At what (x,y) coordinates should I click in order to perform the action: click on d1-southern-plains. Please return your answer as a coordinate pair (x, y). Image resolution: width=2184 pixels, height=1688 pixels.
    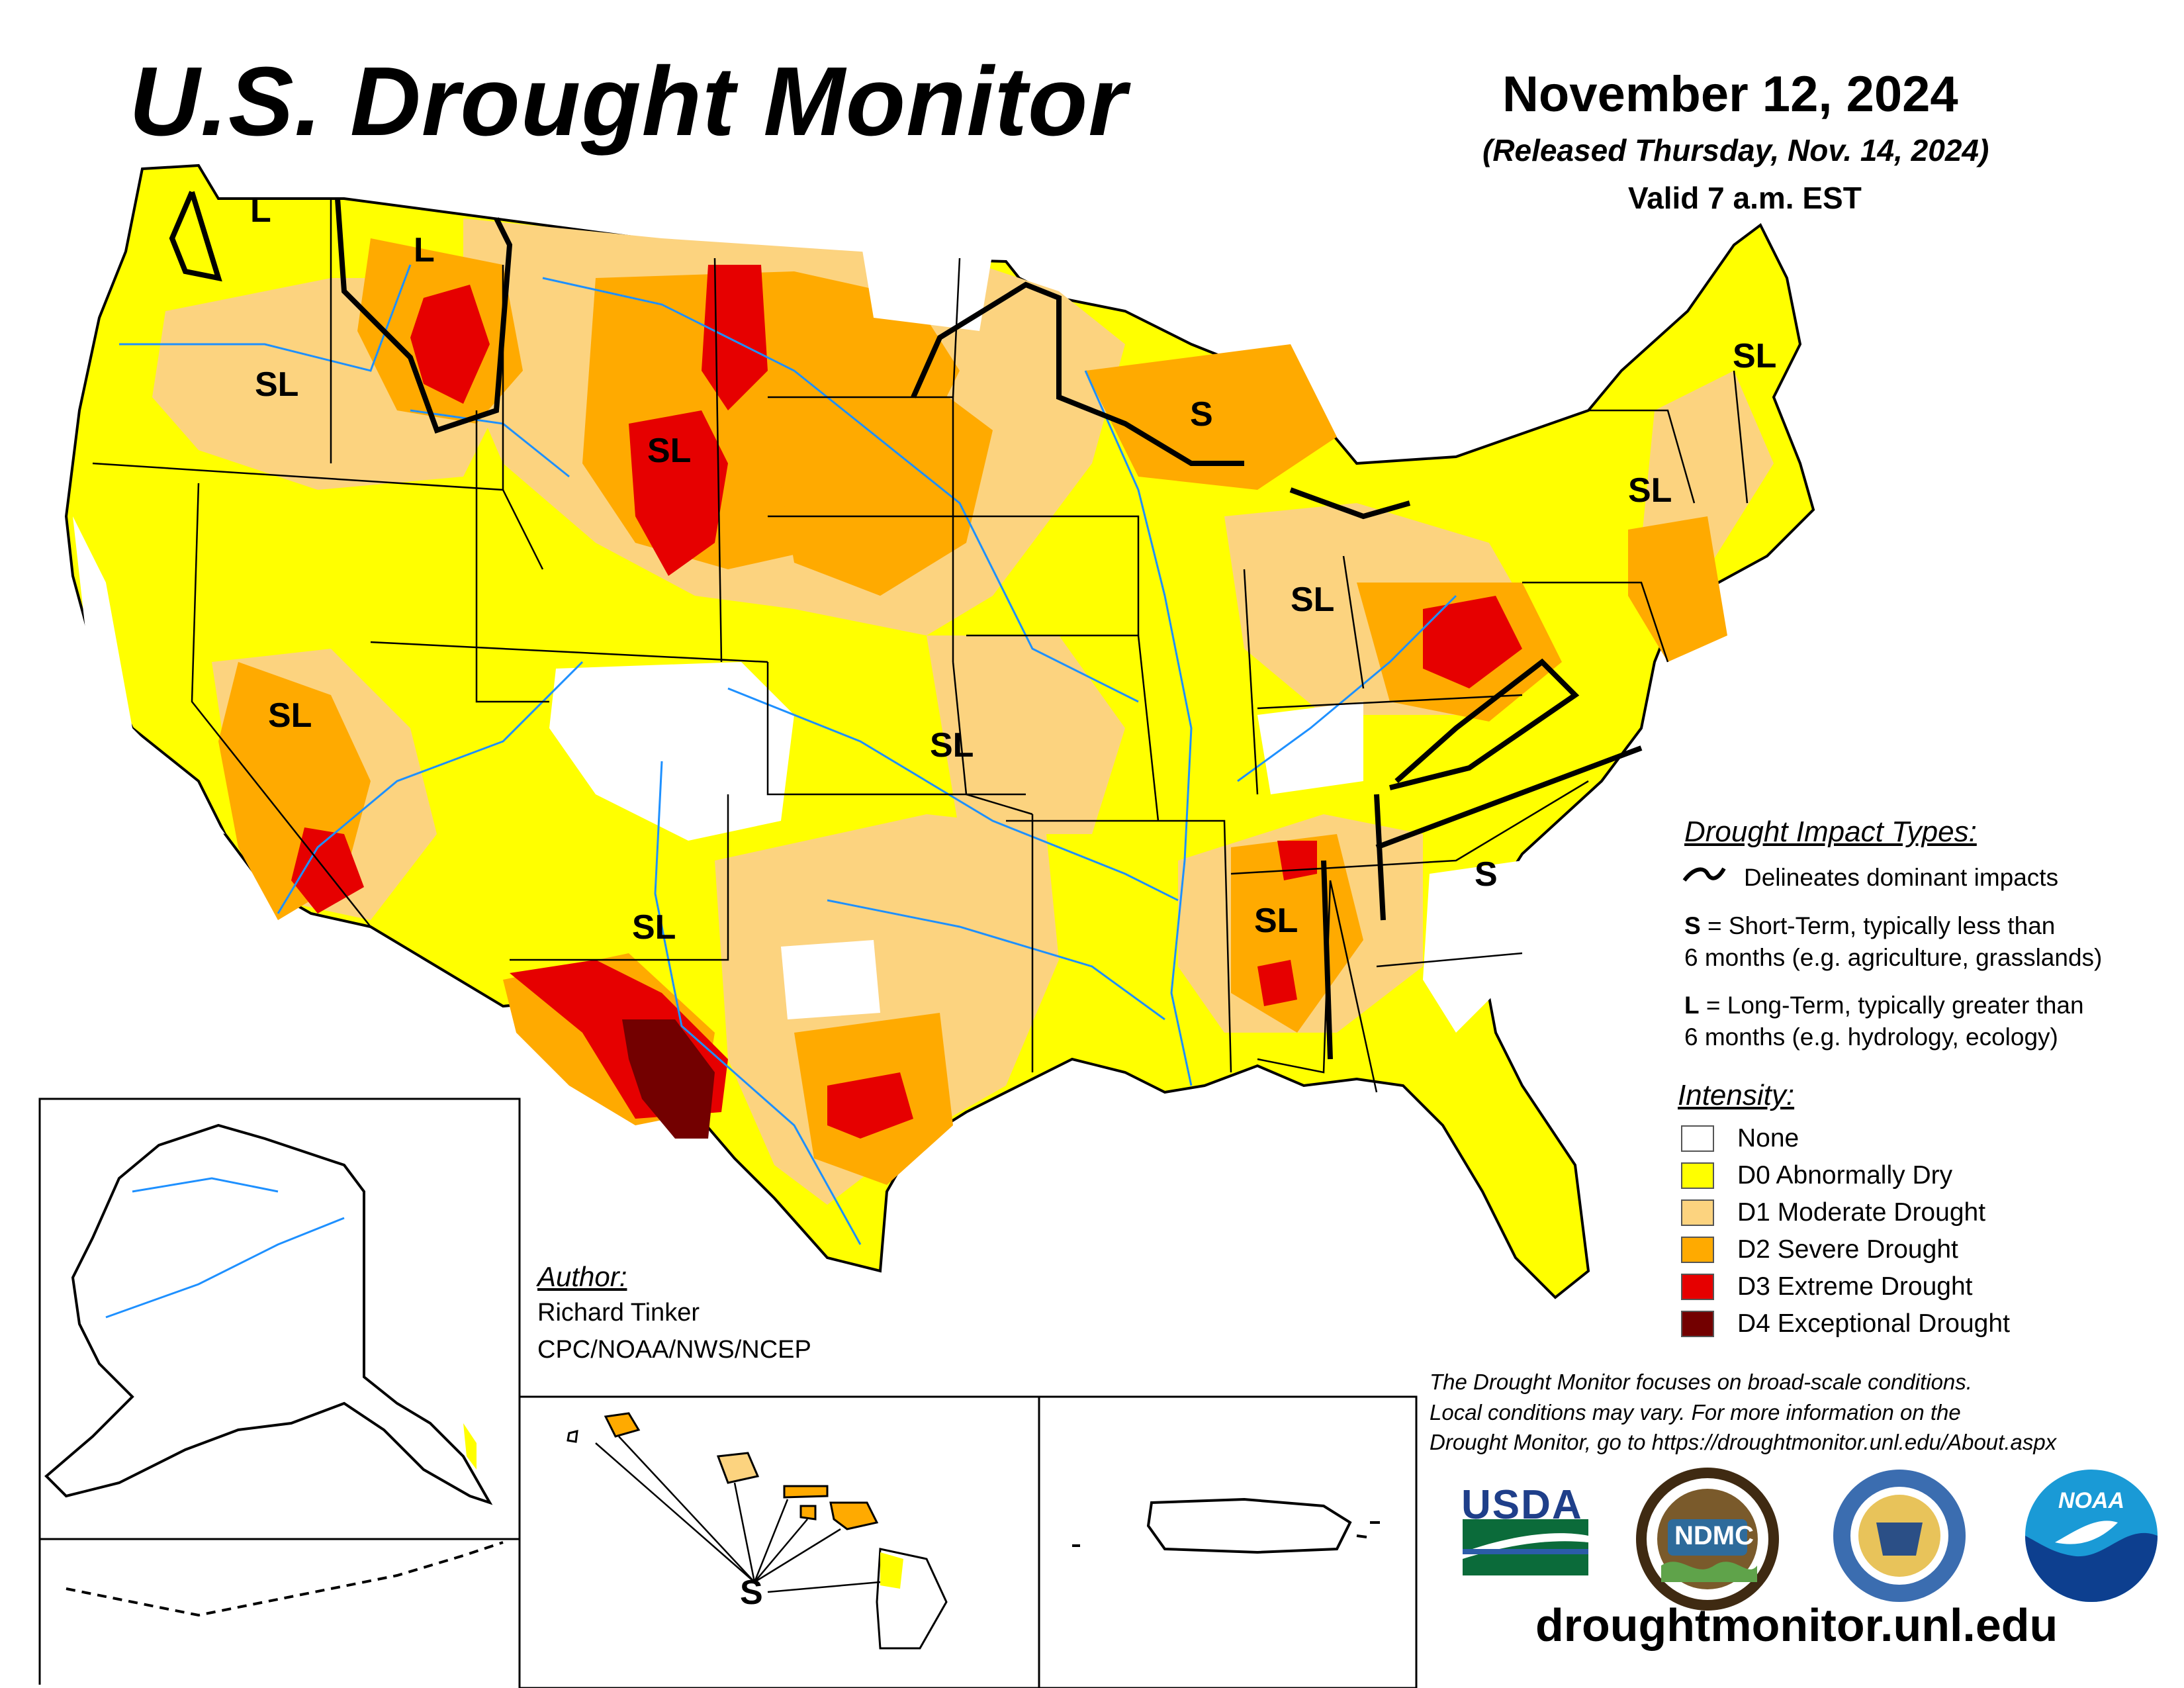
    Looking at the image, I should click on (887, 1009).